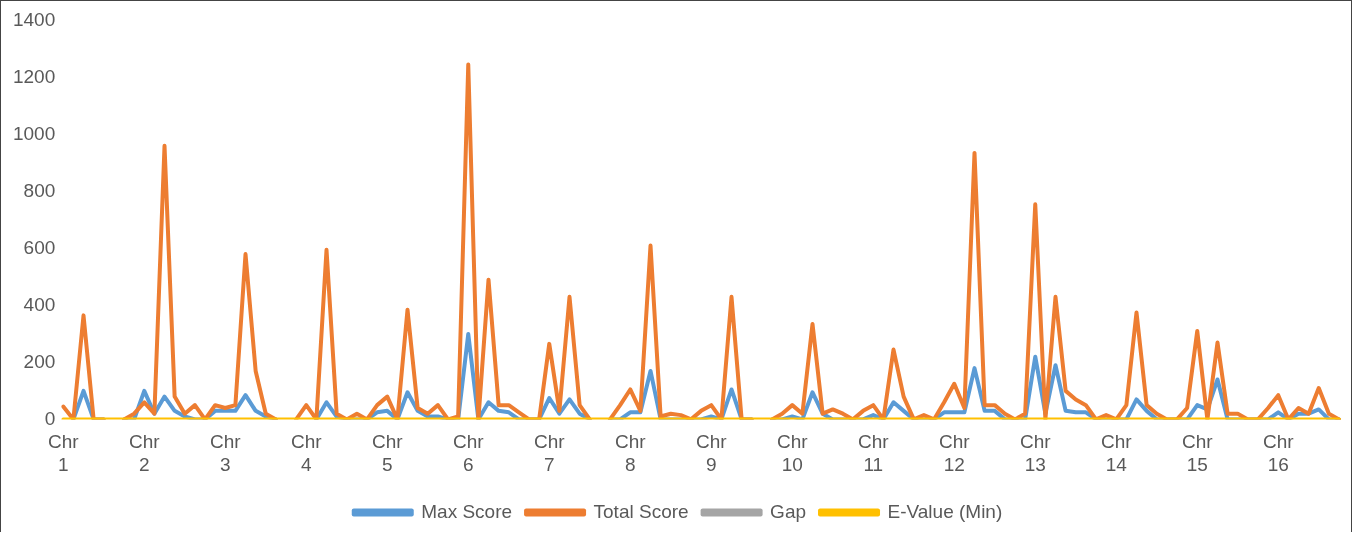 The image size is (1352, 533). I want to click on x-tick-label: Chr 13, so click(1035, 453).